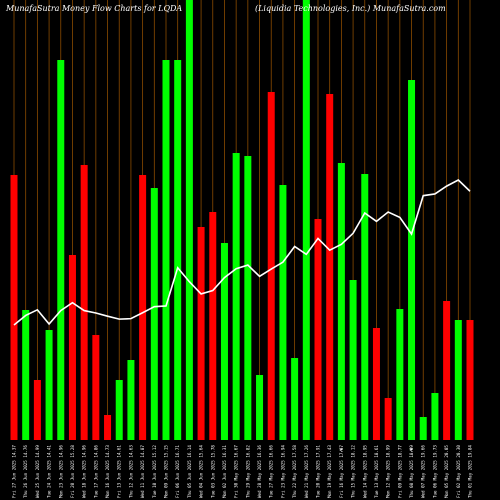  Describe the element at coordinates (166, 471) in the screenshot. I see `x-tick-label: Mon 09 Jun 2025 15.15` at that location.